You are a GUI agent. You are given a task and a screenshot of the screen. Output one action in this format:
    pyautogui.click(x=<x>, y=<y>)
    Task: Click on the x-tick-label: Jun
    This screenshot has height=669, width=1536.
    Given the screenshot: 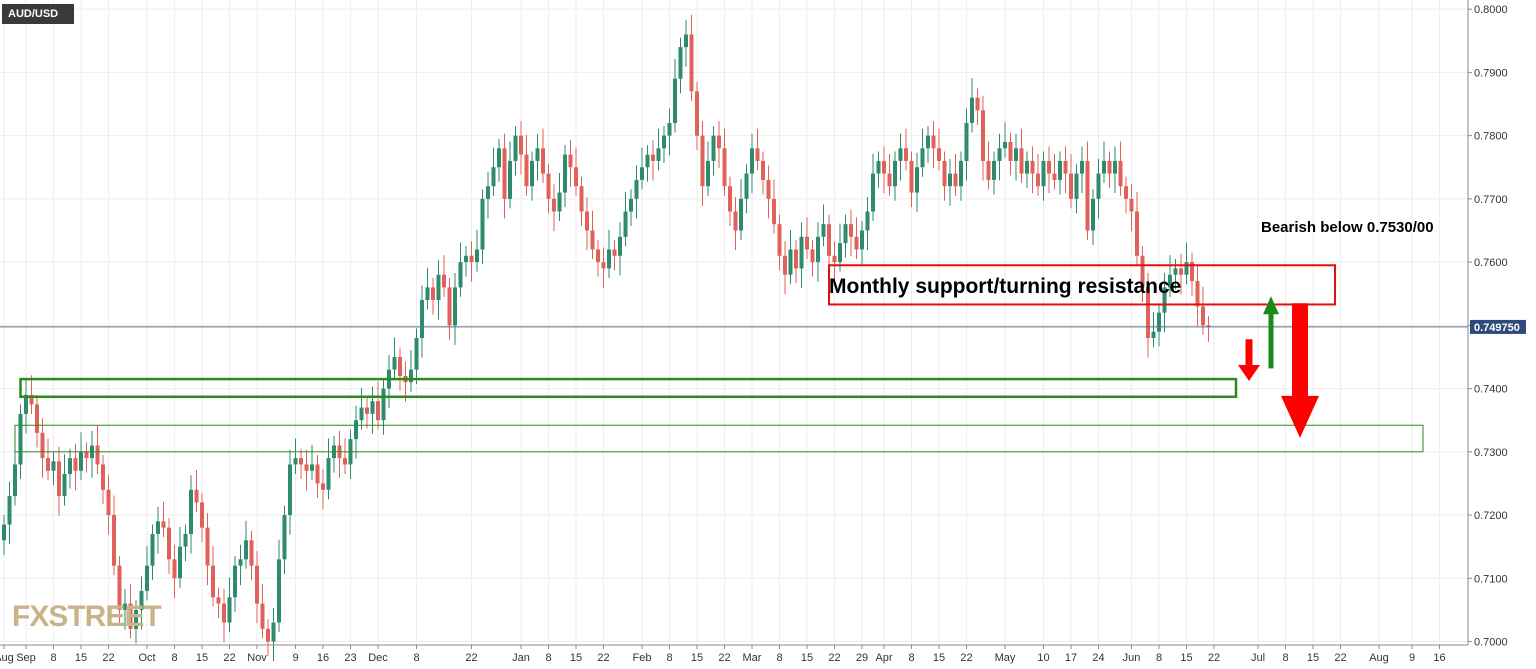 What is the action you would take?
    pyautogui.click(x=1132, y=658)
    